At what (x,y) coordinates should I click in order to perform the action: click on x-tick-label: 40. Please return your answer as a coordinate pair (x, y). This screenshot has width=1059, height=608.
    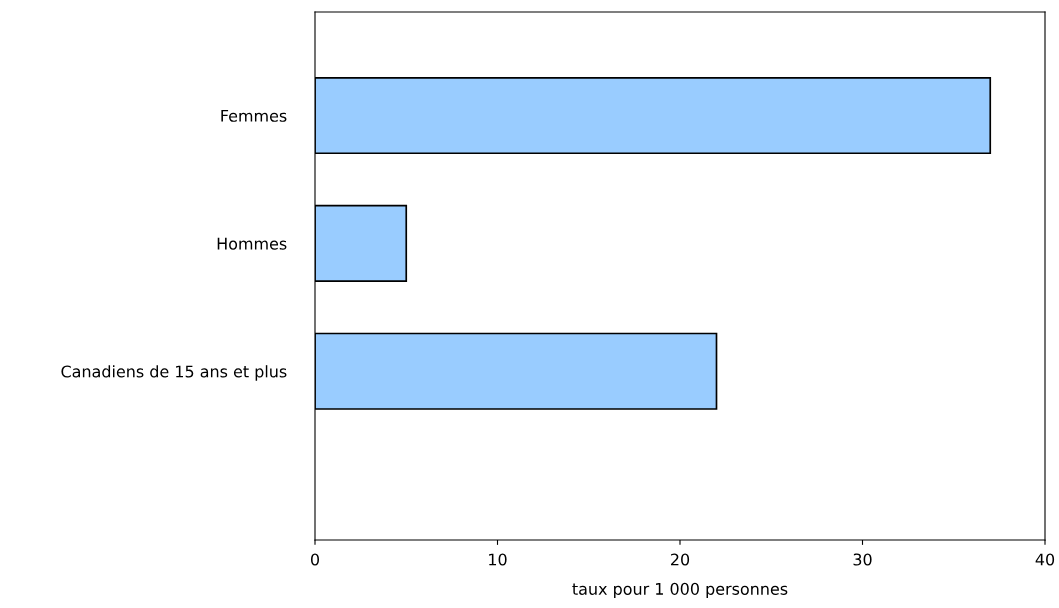
    Looking at the image, I should click on (1045, 559).